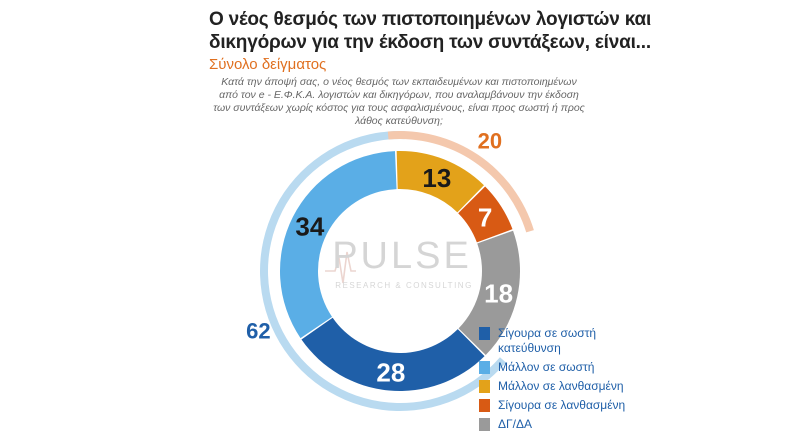 Image resolution: width=790 pixels, height=444 pixels. Describe the element at coordinates (498, 294) in the screenshot. I see `value-label-3: 18` at that location.